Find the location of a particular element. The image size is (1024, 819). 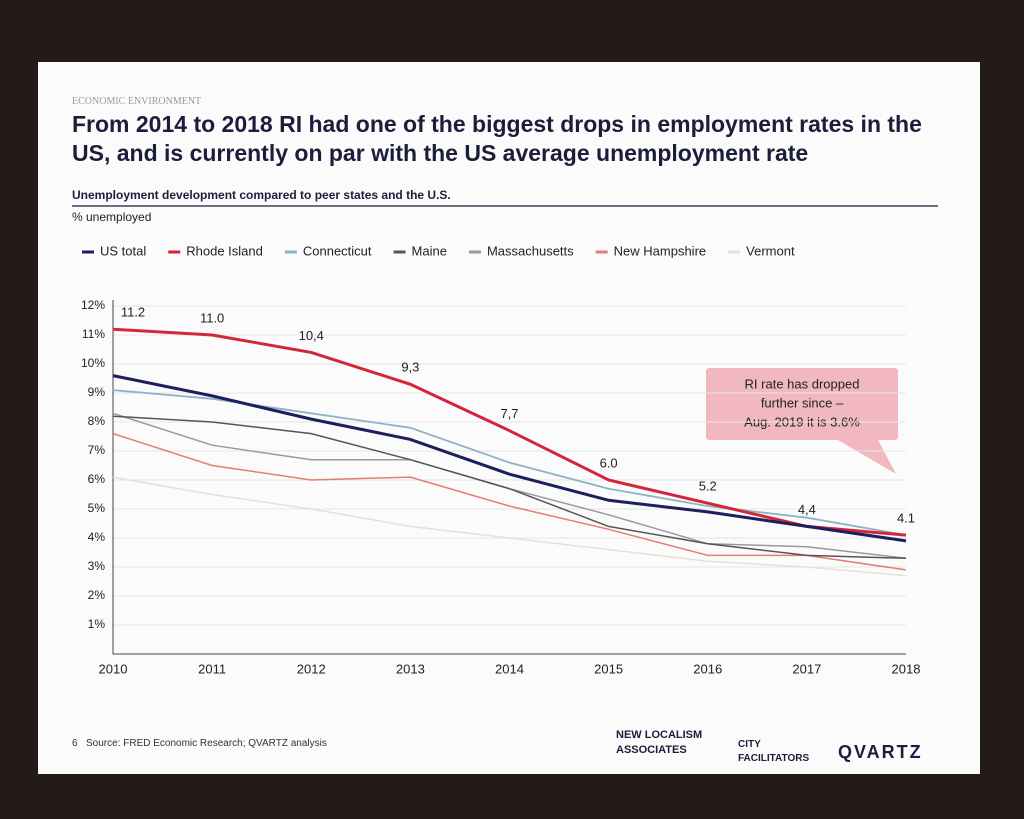

y-tick-label: 10% is located at coordinates (93, 363).